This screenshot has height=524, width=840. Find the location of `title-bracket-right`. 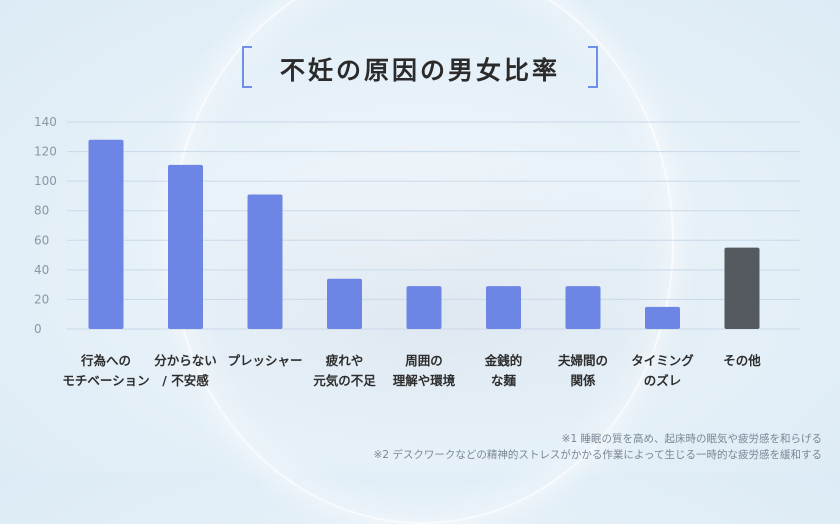

title-bracket-right is located at coordinates (593, 67).